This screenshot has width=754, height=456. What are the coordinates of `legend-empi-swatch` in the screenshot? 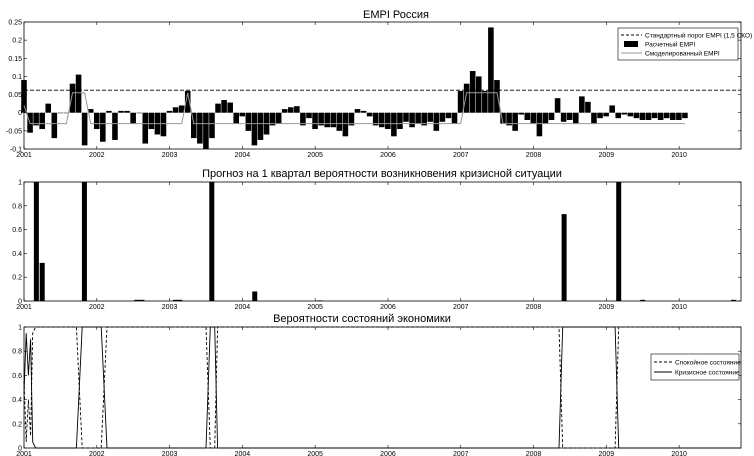 It's located at (631, 44).